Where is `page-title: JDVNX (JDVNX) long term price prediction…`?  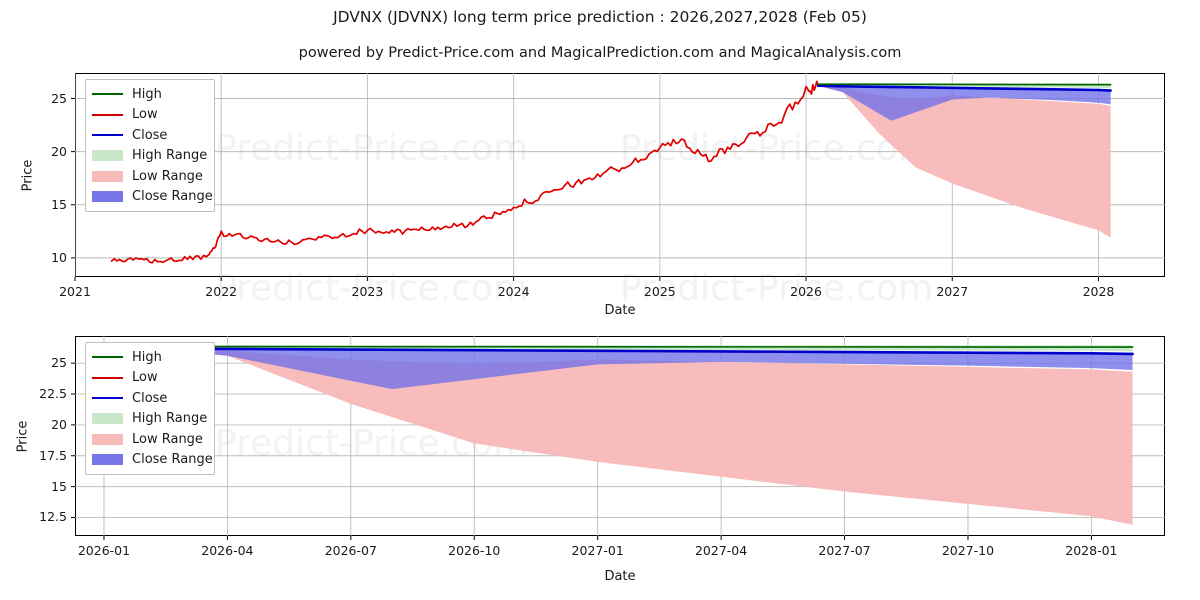
page-title: JDVNX (JDVNX) long term price prediction… is located at coordinates (600, 17).